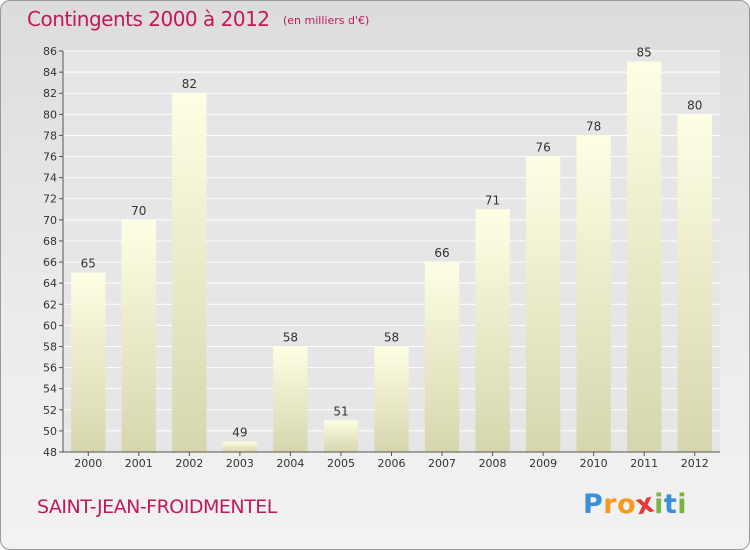  What do you see at coordinates (593, 126) in the screenshot?
I see `data-label-2010: 78` at bounding box center [593, 126].